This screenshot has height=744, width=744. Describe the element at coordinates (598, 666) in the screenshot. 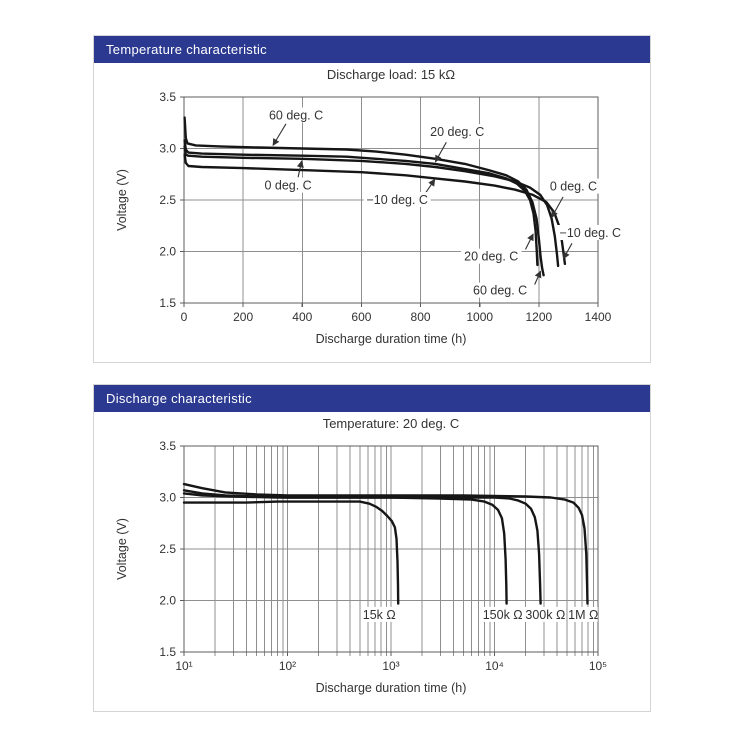

I see `x-tick-label: 10⁵` at that location.